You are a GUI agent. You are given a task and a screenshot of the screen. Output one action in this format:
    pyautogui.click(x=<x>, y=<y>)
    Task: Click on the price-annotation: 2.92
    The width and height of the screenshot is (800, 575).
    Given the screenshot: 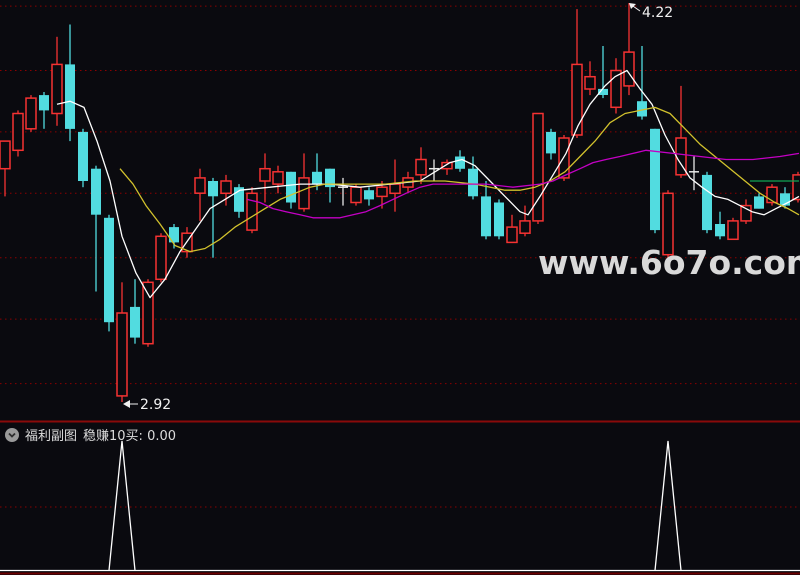 What is the action you would take?
    pyautogui.click(x=147, y=405)
    